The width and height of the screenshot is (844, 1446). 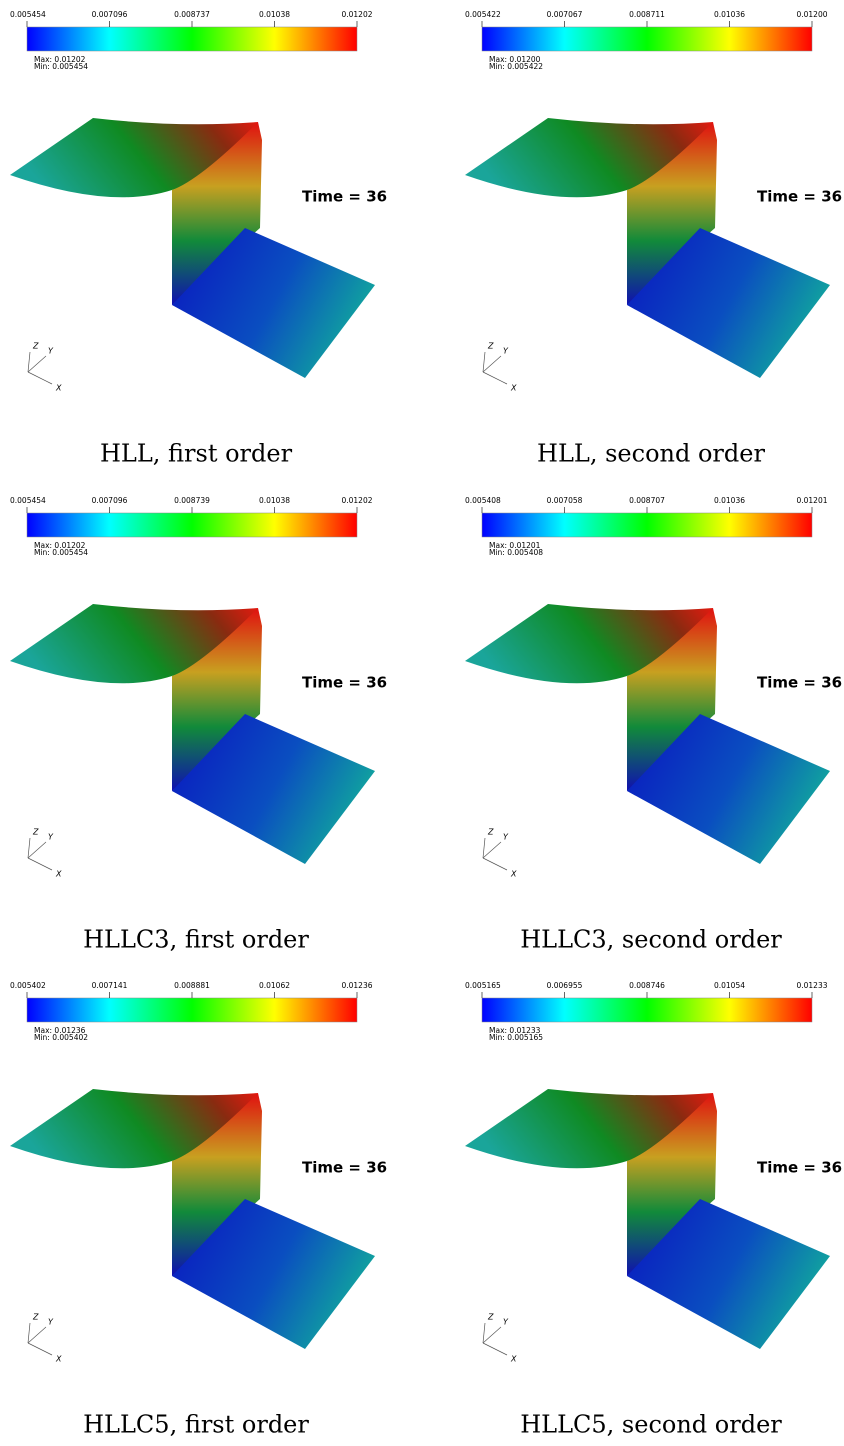 What do you see at coordinates (196, 454) in the screenshot?
I see `caption: HLL, first order` at bounding box center [196, 454].